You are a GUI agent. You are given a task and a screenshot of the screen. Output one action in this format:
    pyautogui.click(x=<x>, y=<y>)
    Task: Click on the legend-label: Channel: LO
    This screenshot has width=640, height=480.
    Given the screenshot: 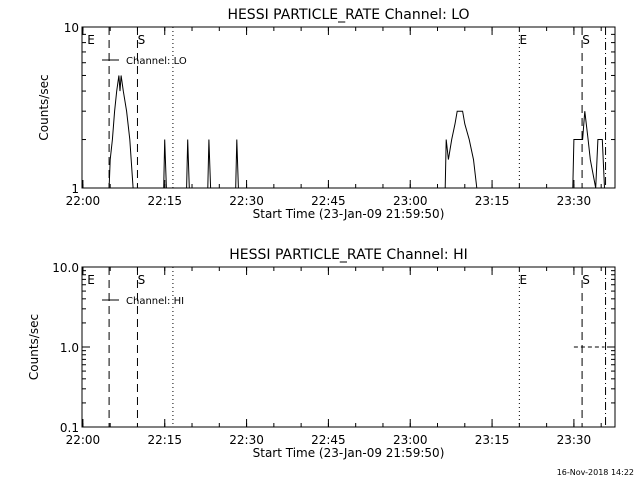 What is the action you would take?
    pyautogui.click(x=156, y=61)
    